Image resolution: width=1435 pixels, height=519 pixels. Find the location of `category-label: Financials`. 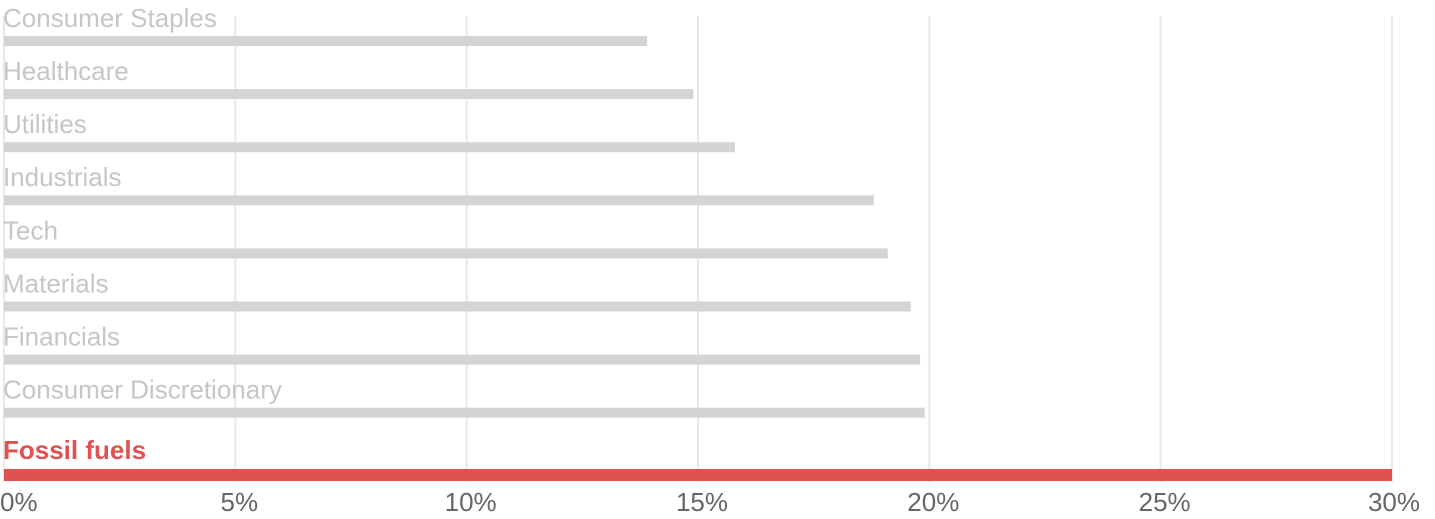

category-label: Financials is located at coordinates (61, 336).